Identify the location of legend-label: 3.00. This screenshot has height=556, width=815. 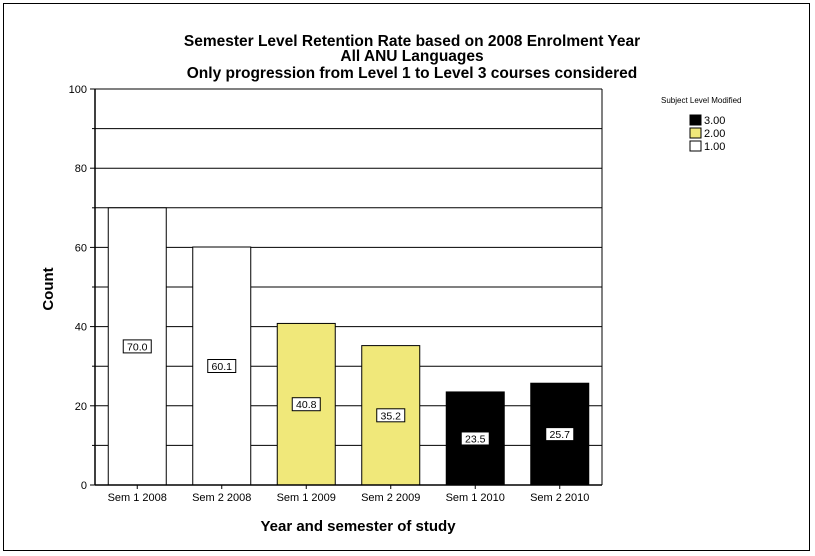
(714, 121).